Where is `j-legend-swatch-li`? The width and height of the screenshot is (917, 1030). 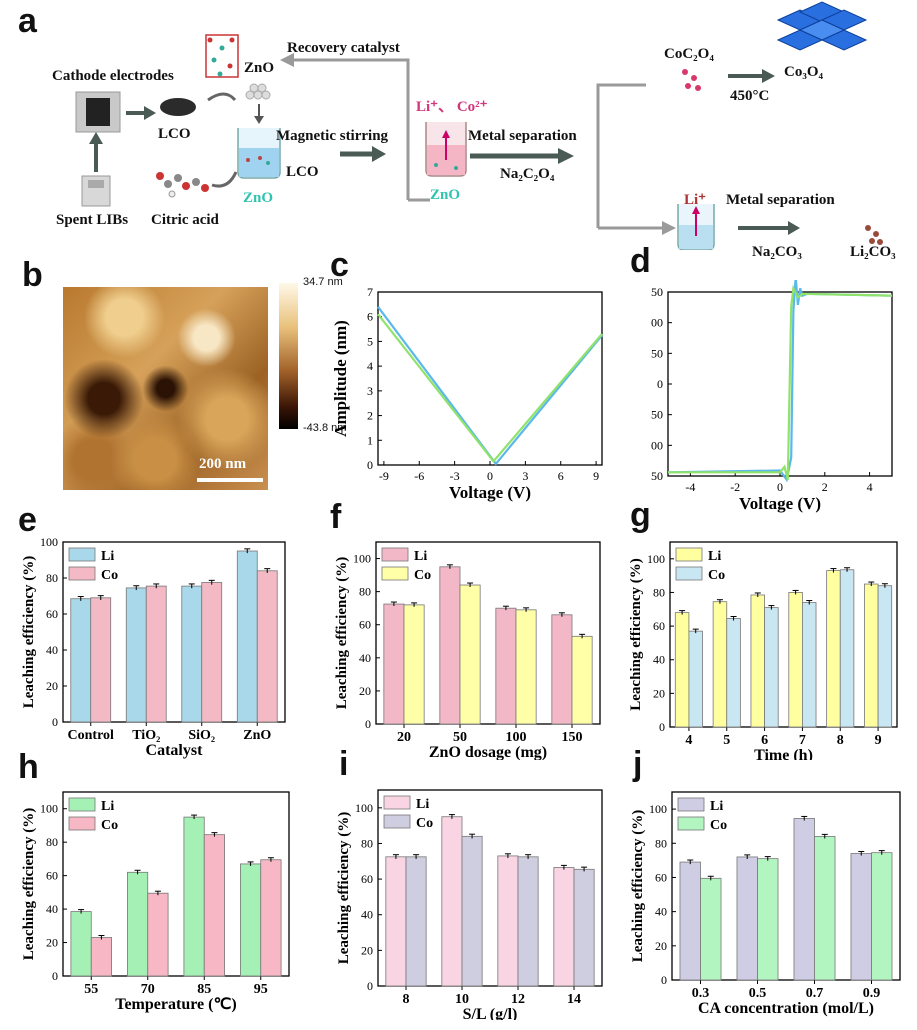
j-legend-swatch-li is located at coordinates (691, 804).